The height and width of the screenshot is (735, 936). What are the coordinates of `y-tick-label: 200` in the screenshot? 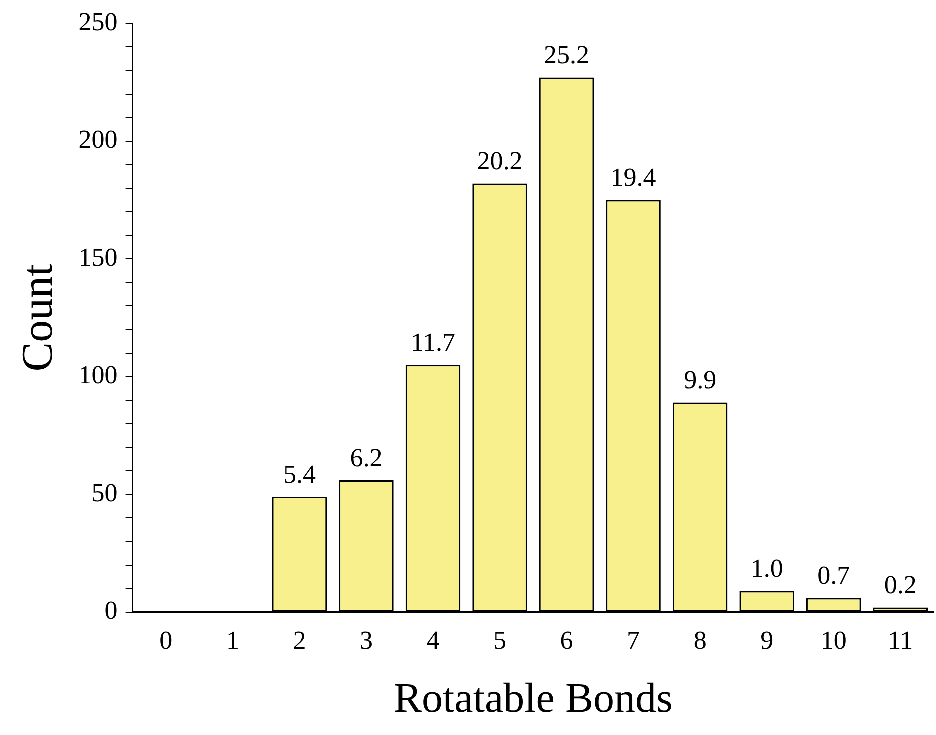 It's located at (98, 139).